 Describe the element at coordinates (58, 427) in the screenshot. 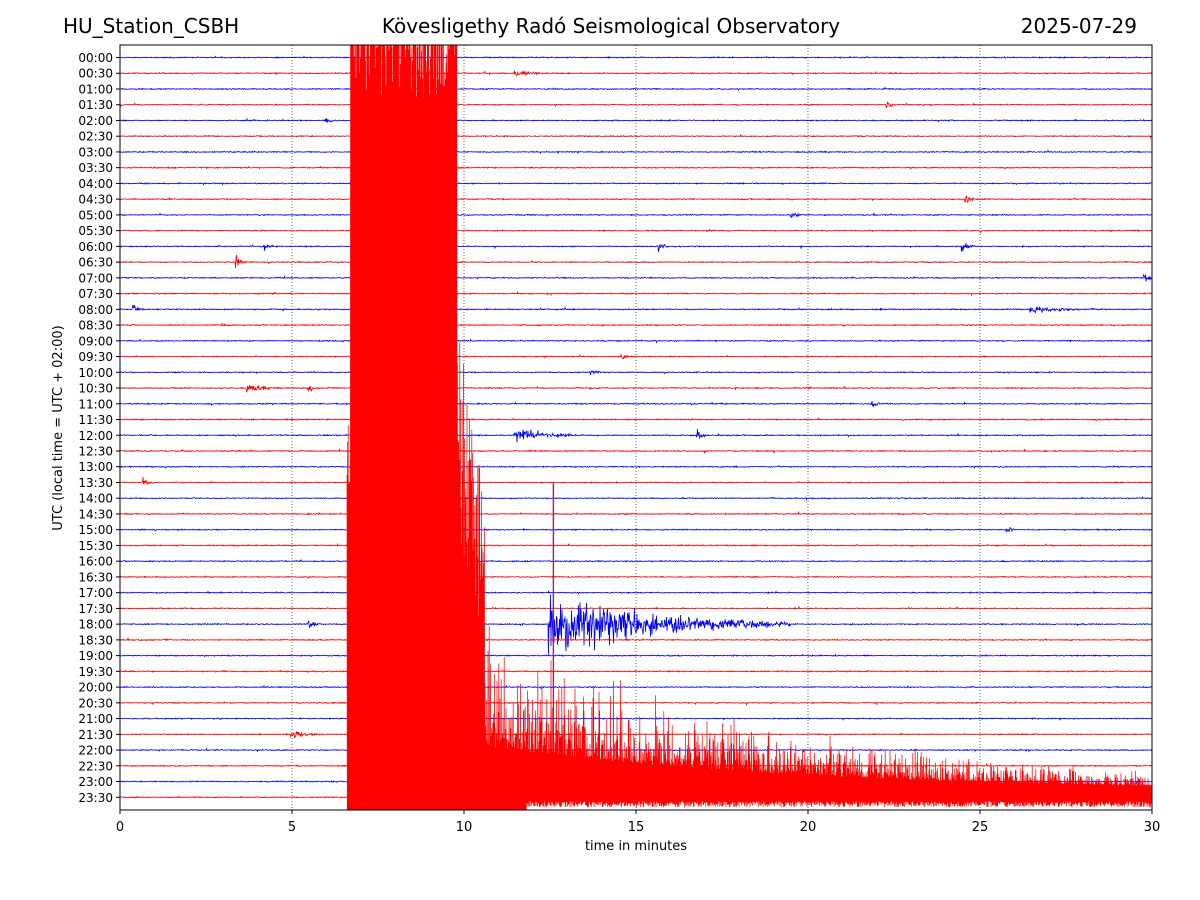

I see `y-axis-label: UTC (local time = UTC + 02:00)` at that location.